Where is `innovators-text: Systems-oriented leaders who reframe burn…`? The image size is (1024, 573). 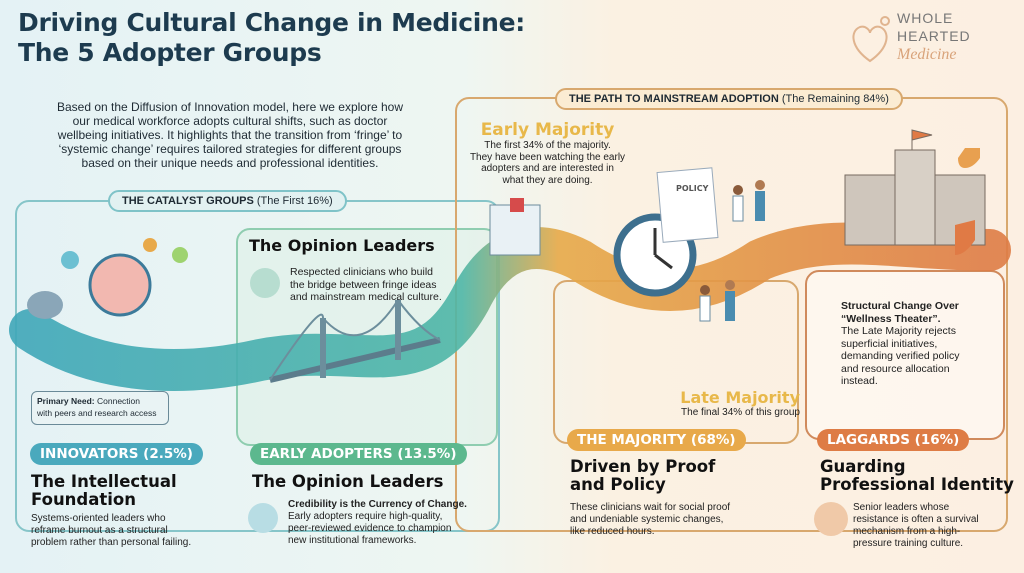
innovators-text: Systems-oriented leaders who reframe burn… is located at coordinates (111, 530).